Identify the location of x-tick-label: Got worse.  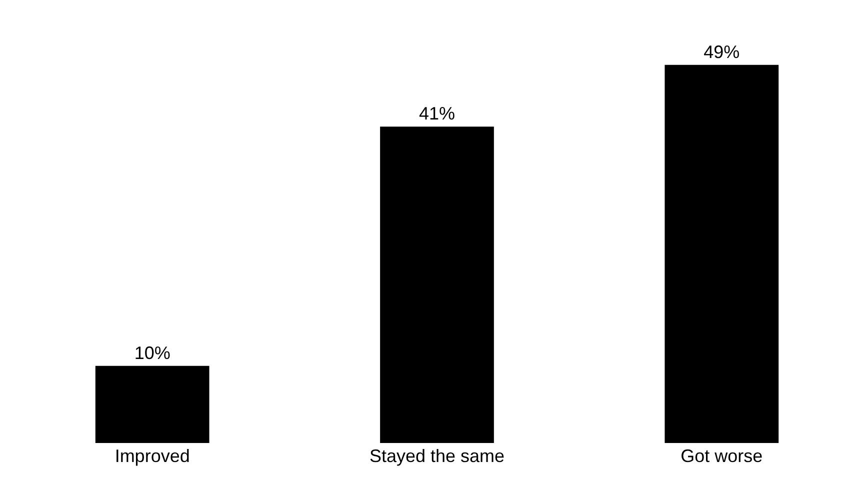
(721, 456).